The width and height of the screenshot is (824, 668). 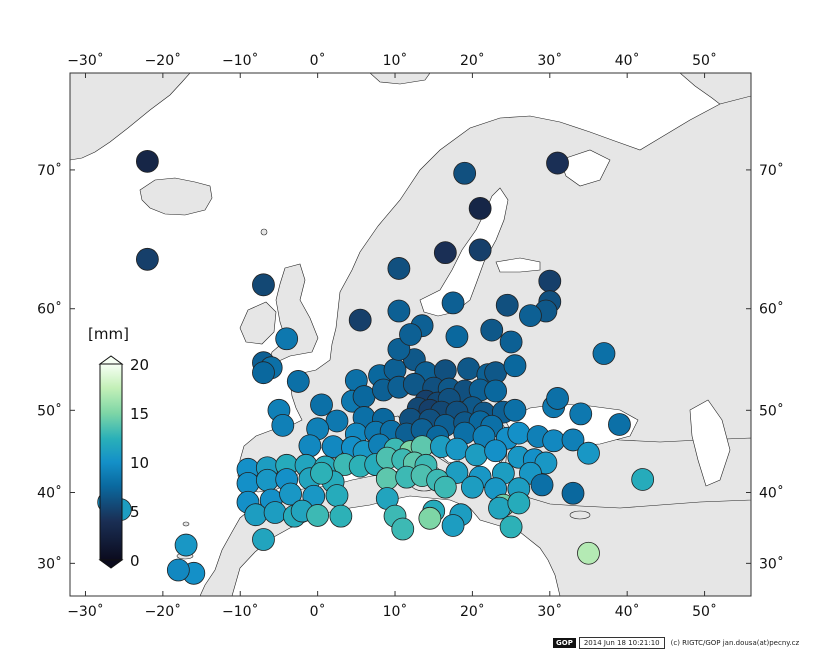 What do you see at coordinates (549, 611) in the screenshot?
I see `x-tick-label-bottom: 30˚` at bounding box center [549, 611].